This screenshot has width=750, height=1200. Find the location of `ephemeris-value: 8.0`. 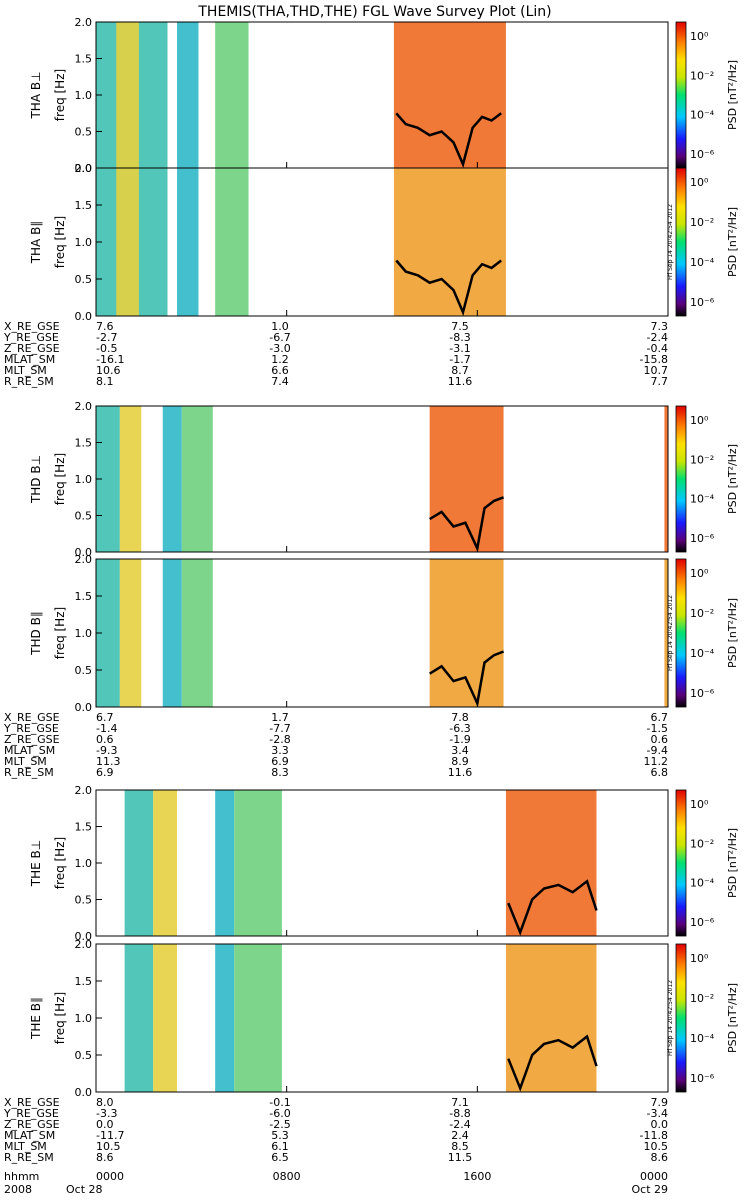

ephemeris-value: 8.0 is located at coordinates (105, 1102).